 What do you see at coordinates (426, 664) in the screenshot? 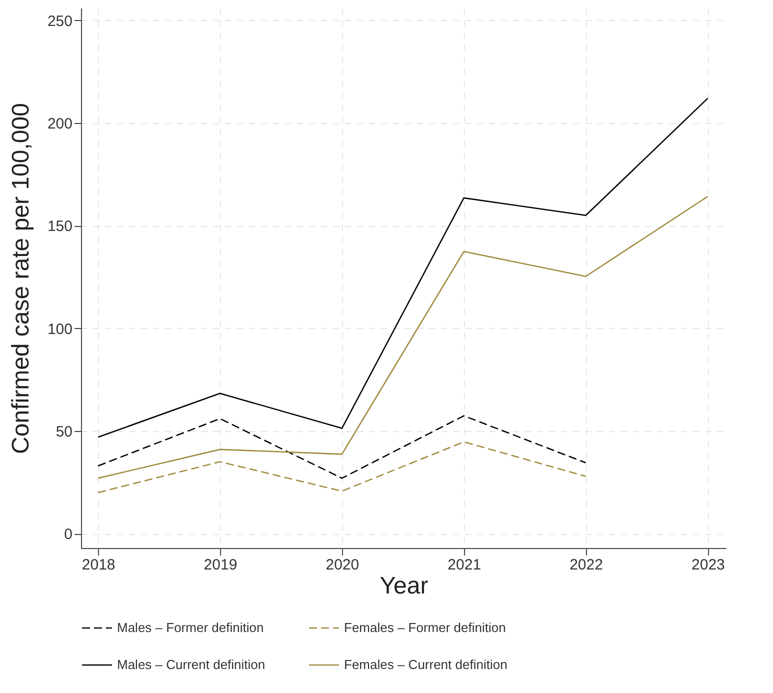
I see `legend-label: Females – Current definition` at bounding box center [426, 664].